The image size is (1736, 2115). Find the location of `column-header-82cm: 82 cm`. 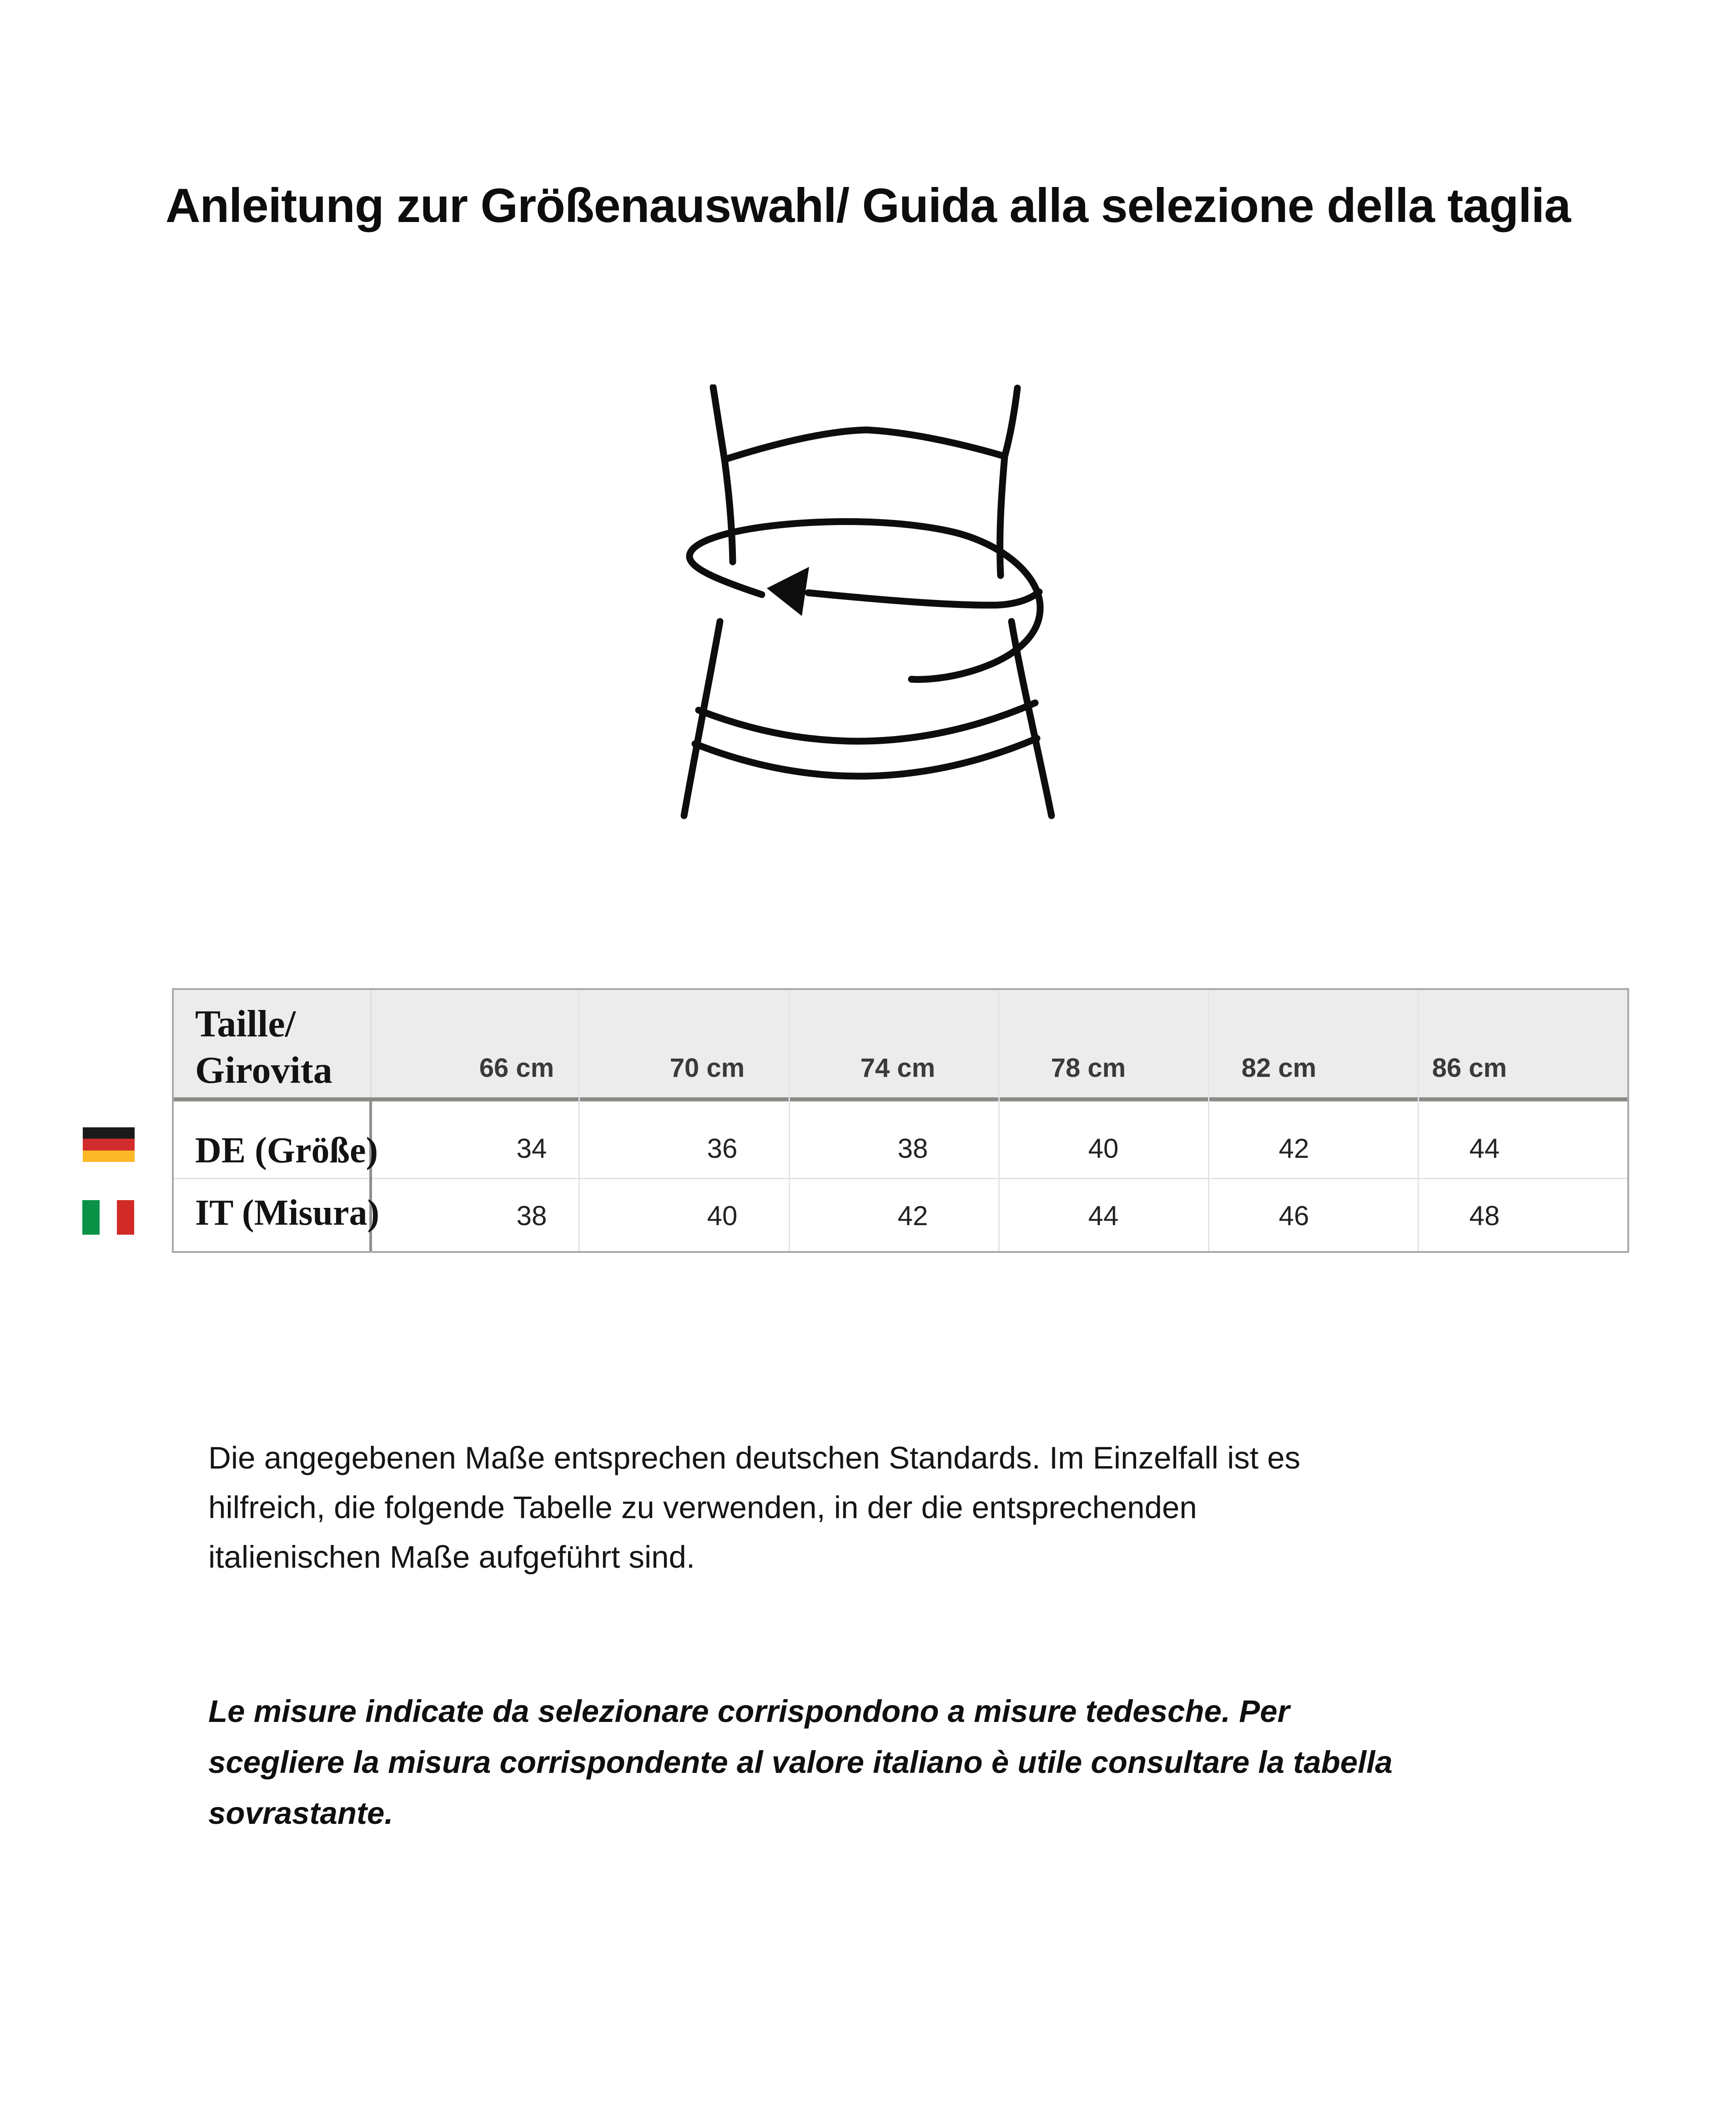

column-header-82cm: 82 cm is located at coordinates (1279, 1068).